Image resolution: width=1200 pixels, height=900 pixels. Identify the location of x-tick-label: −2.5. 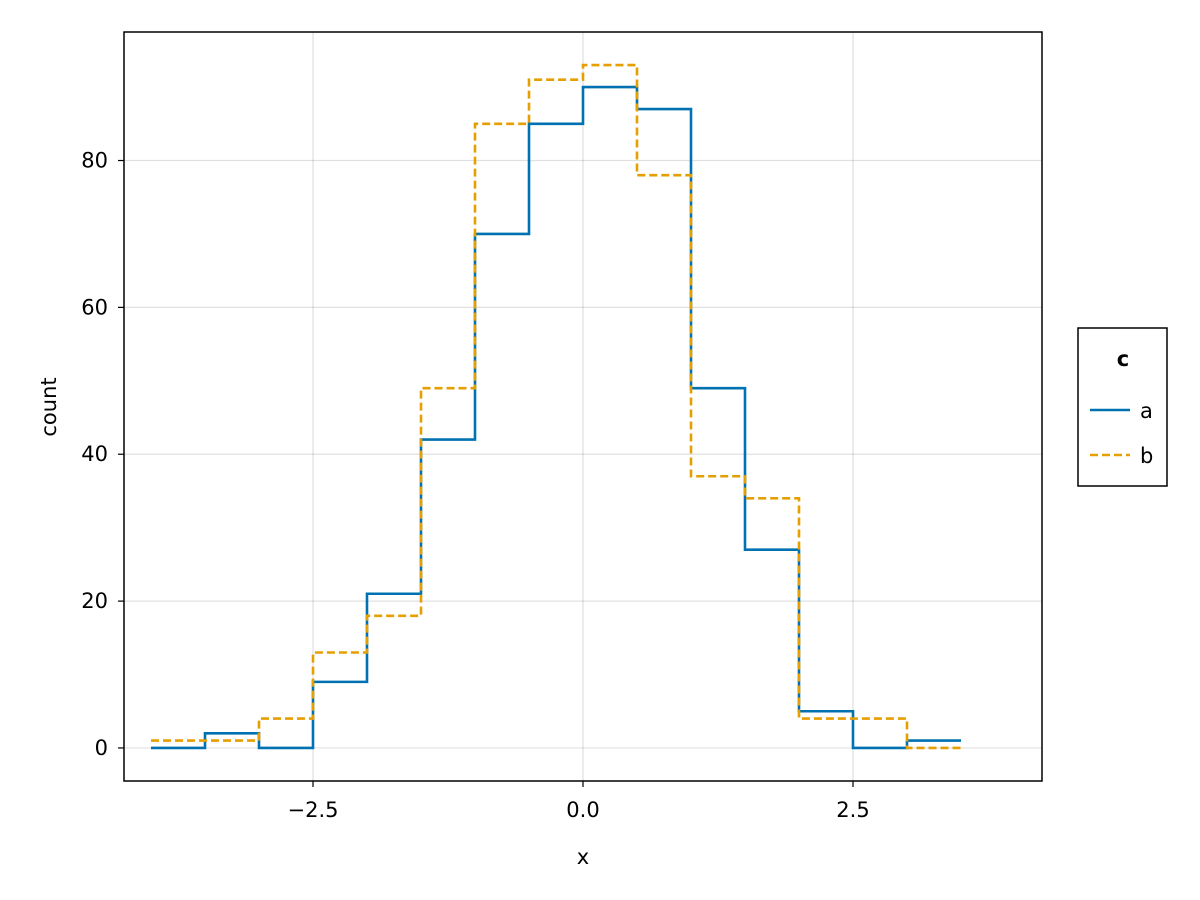
(313, 810).